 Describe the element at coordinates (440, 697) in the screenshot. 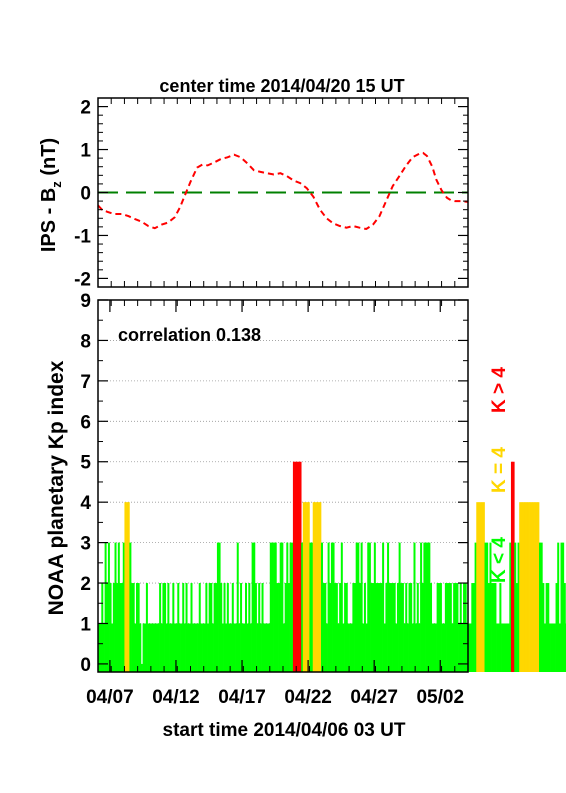

I see `bottom-x-tick-label: 05/02` at that location.